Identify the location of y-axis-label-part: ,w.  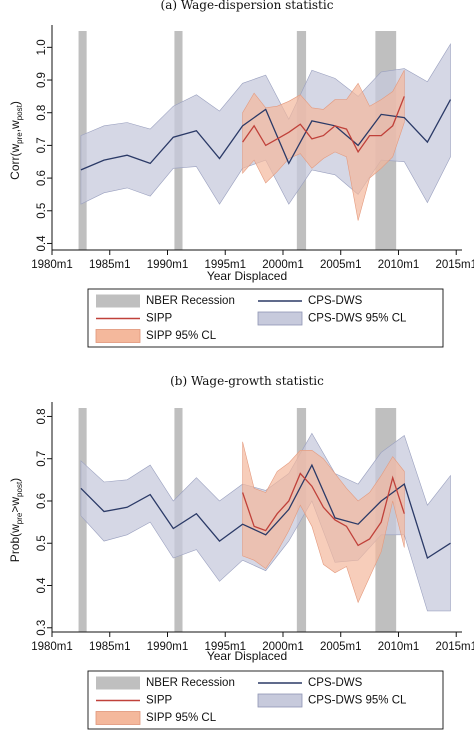
(15, 126).